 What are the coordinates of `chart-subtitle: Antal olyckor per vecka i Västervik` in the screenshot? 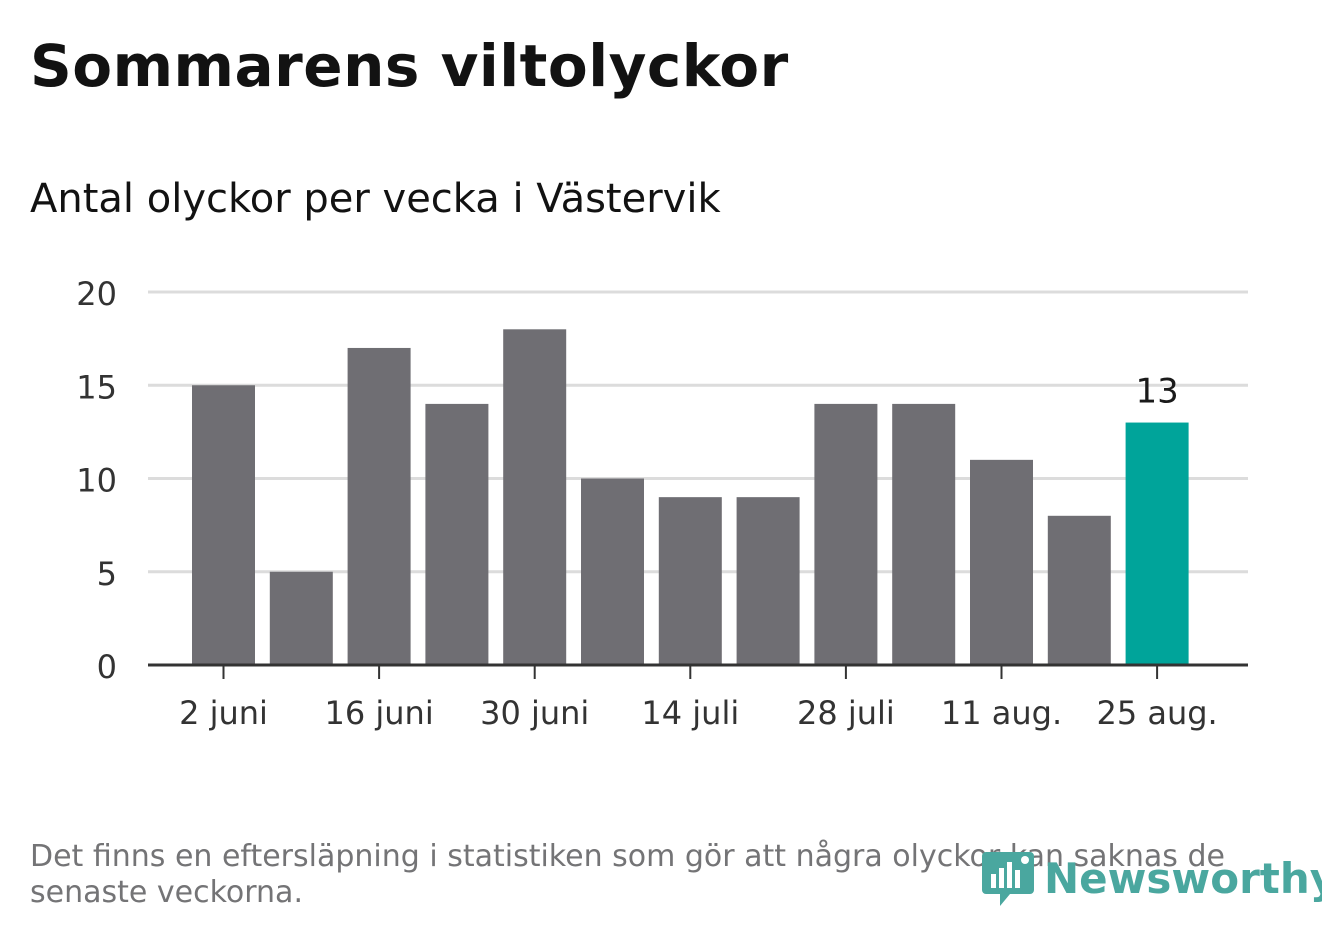 It's located at (375, 199).